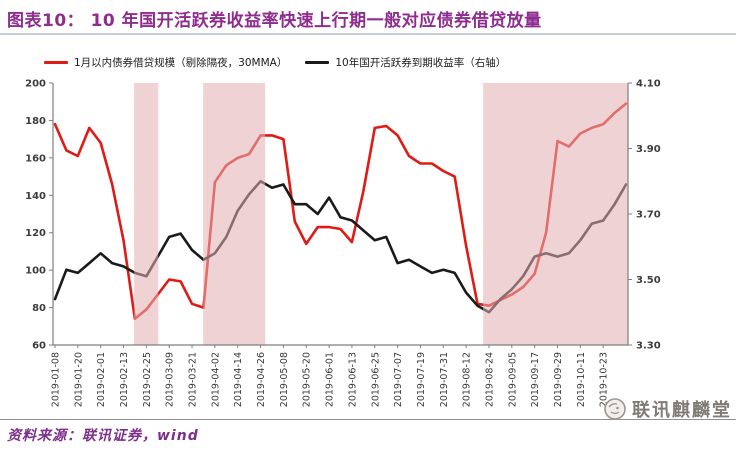 The width and height of the screenshot is (736, 451). Describe the element at coordinates (648, 84) in the screenshot. I see `right-axis-label: 4.10` at that location.